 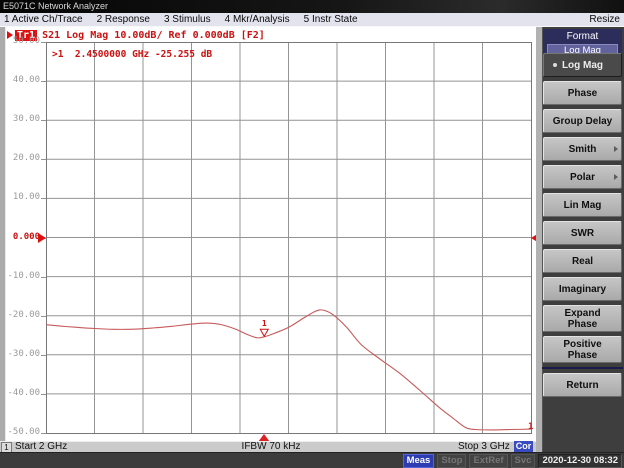 What do you see at coordinates (582, 289) in the screenshot?
I see `softkey-imaginary: Imaginary` at bounding box center [582, 289].